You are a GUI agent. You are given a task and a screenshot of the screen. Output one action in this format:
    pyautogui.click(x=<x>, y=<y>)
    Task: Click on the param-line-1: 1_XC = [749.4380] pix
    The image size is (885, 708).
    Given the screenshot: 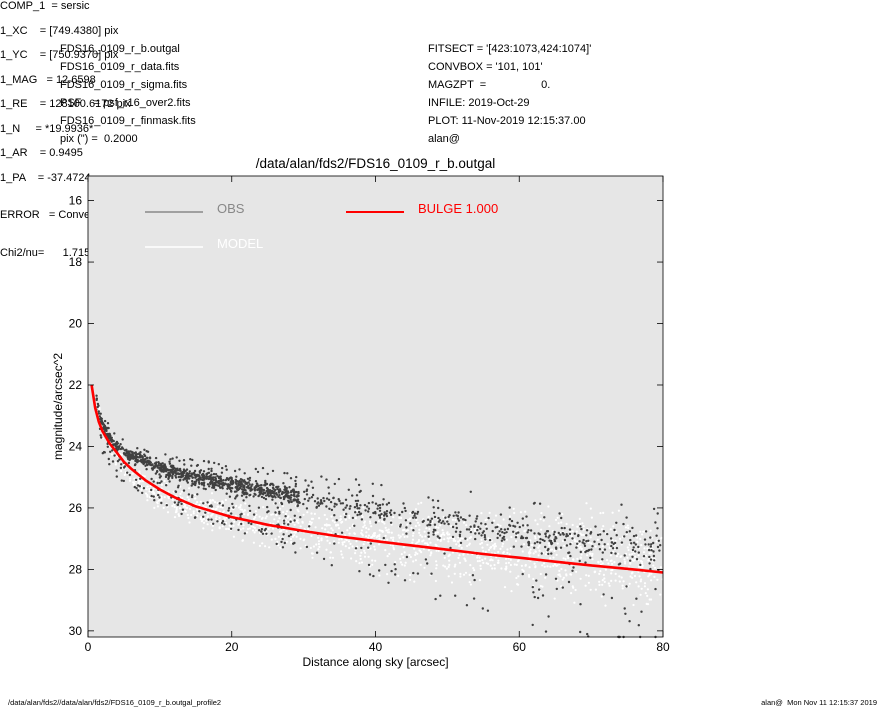 What is the action you would take?
    pyautogui.click(x=59, y=30)
    